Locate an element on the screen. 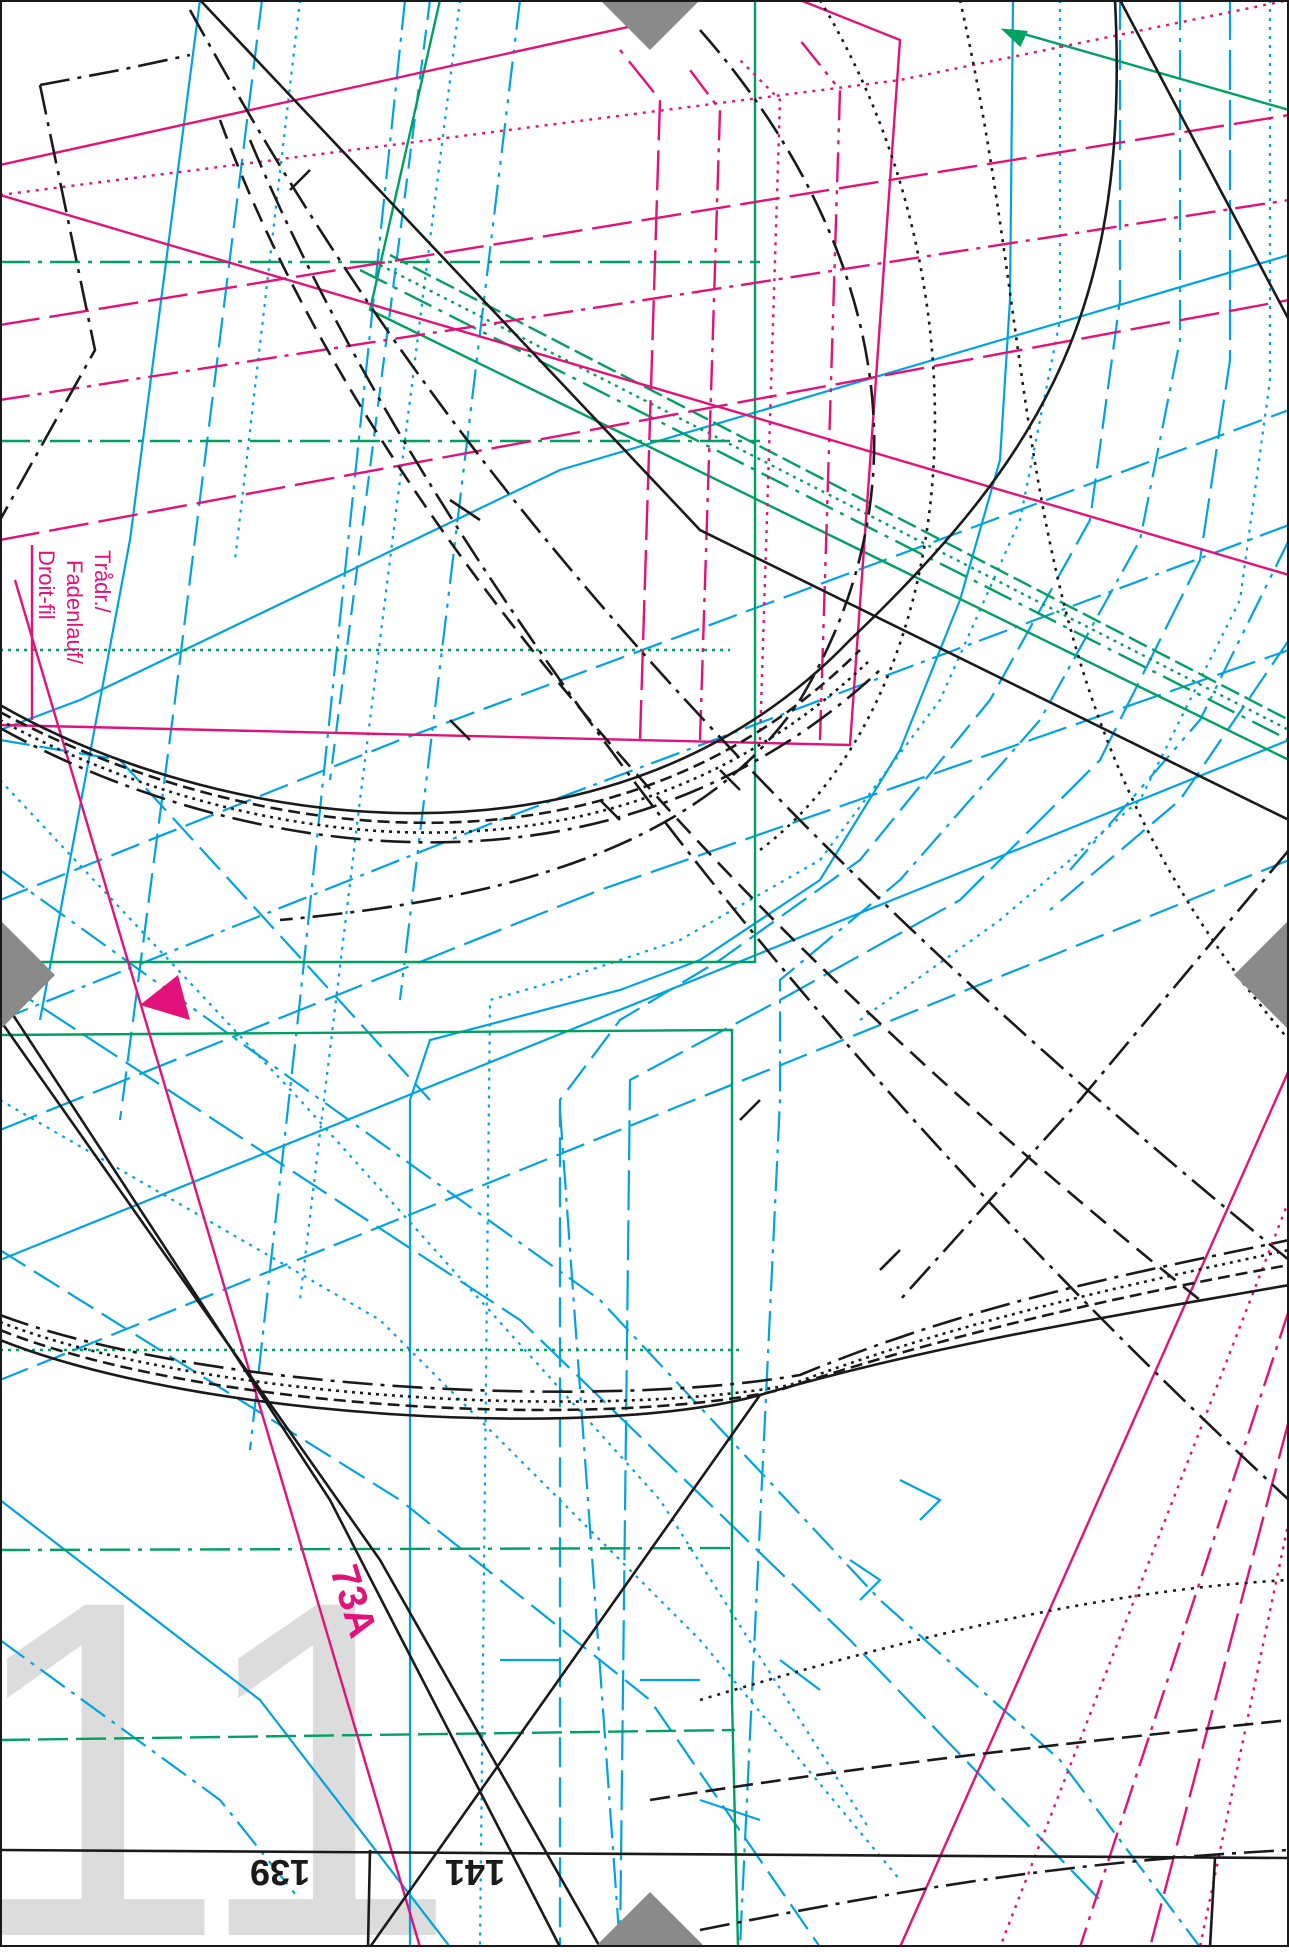  size-labels: 139 141 is located at coordinates (377, 1872).